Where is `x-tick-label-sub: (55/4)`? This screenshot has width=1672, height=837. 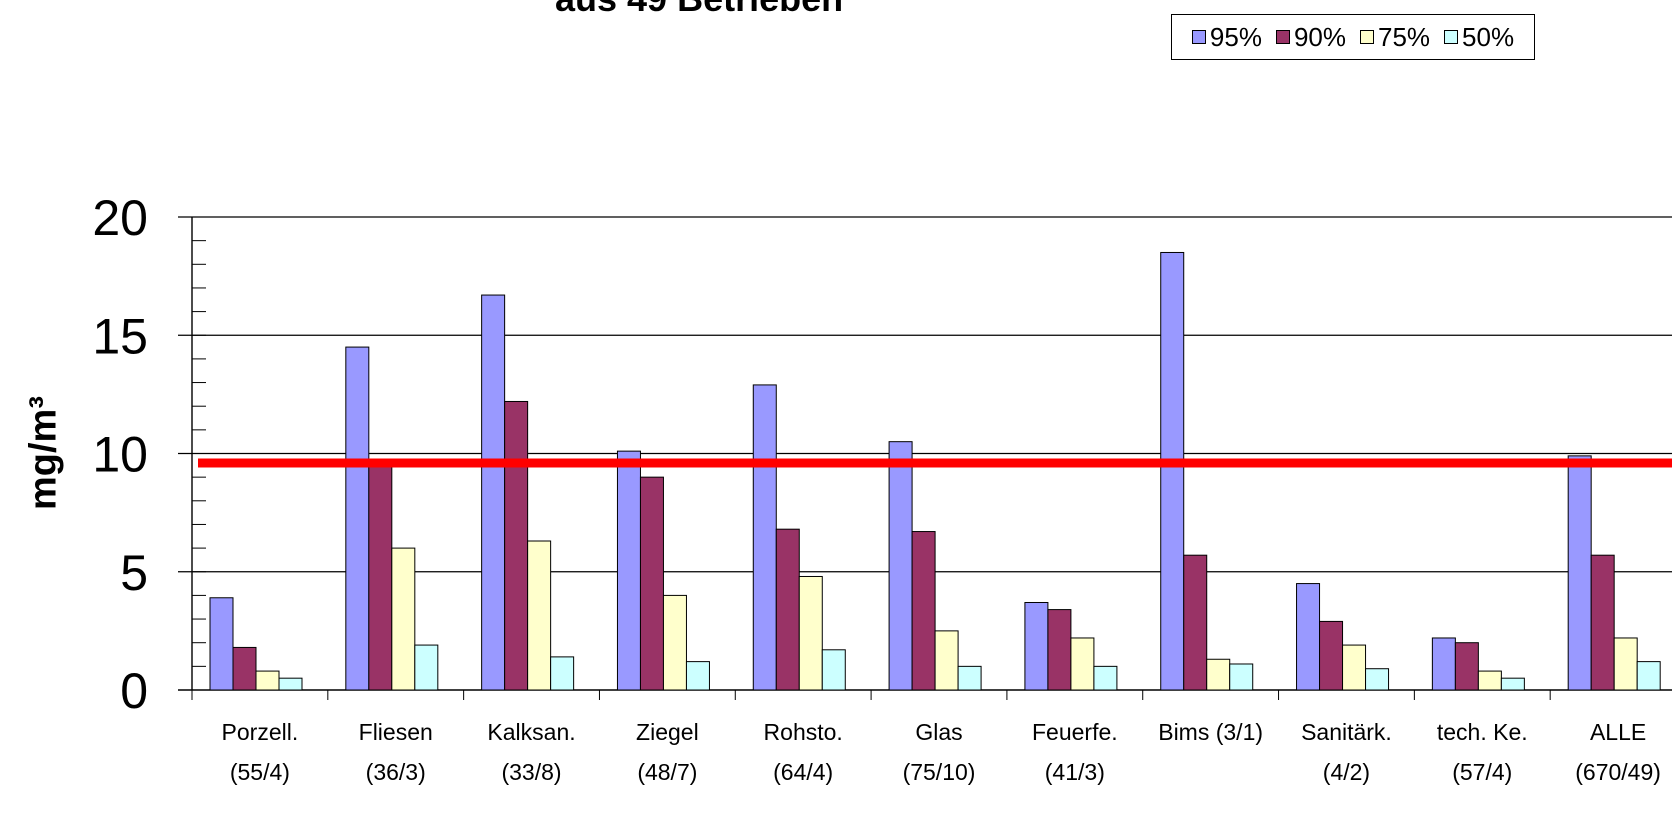 x-tick-label-sub: (55/4) is located at coordinates (260, 772).